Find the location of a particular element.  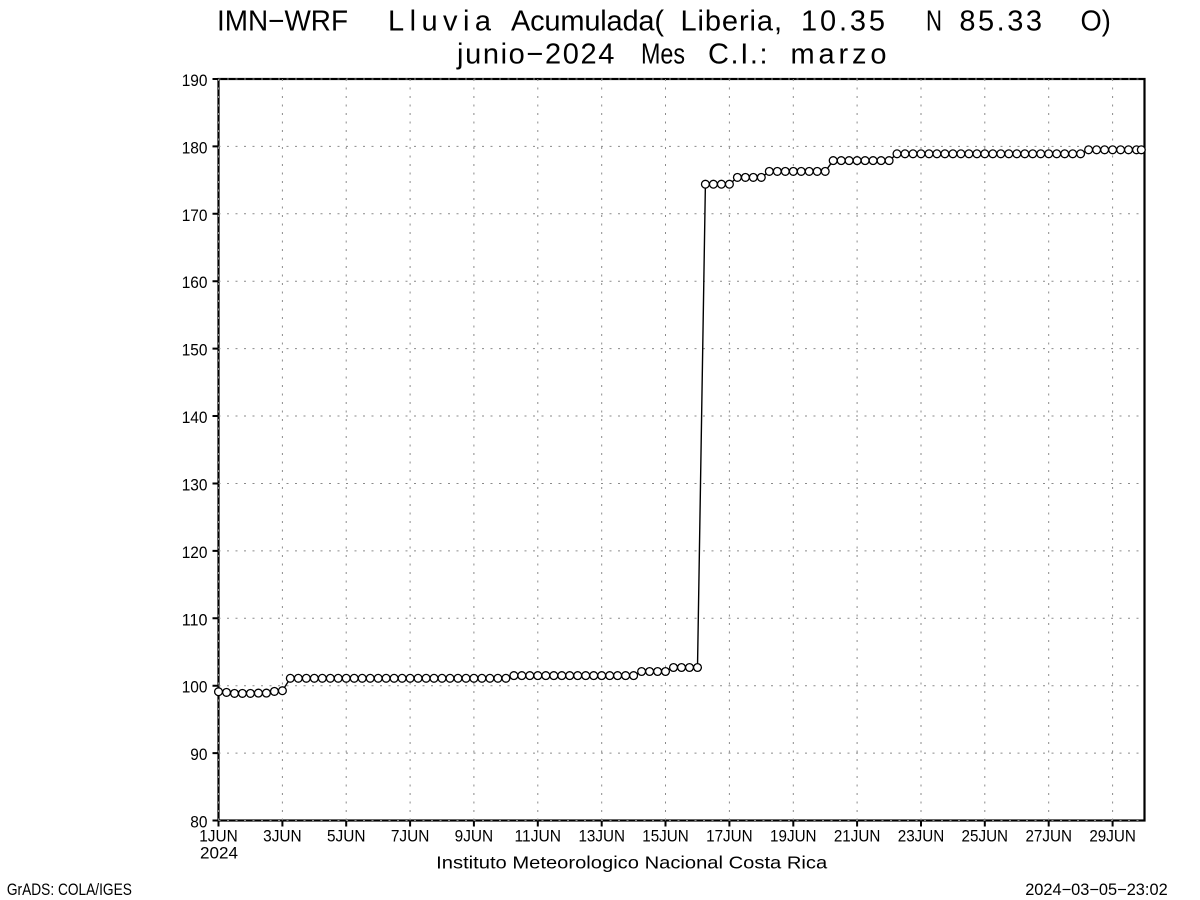

svg-text: C.I.: is located at coordinates (738, 55).